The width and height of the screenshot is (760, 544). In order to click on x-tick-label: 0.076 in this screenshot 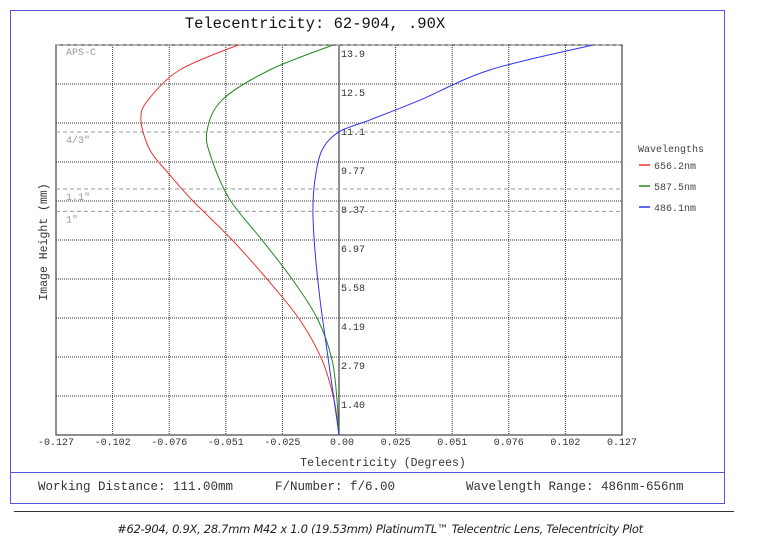, I will do `click(509, 443)`.